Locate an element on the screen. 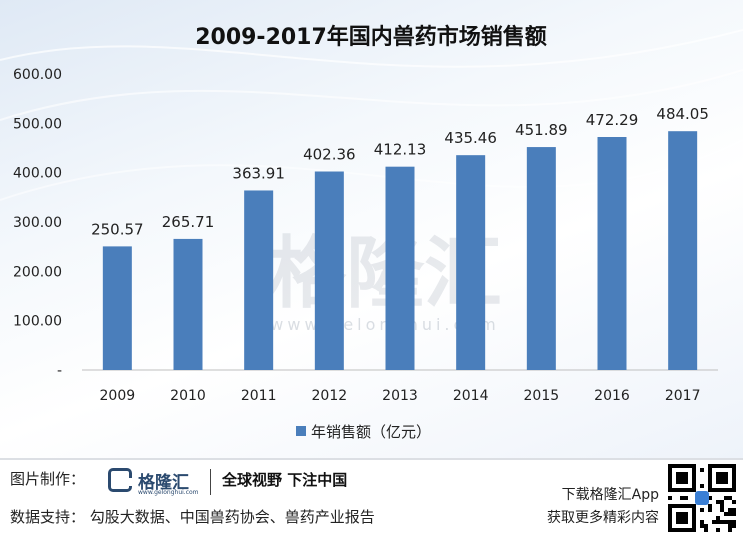  y-tick-label: 600.00 is located at coordinates (37, 75).